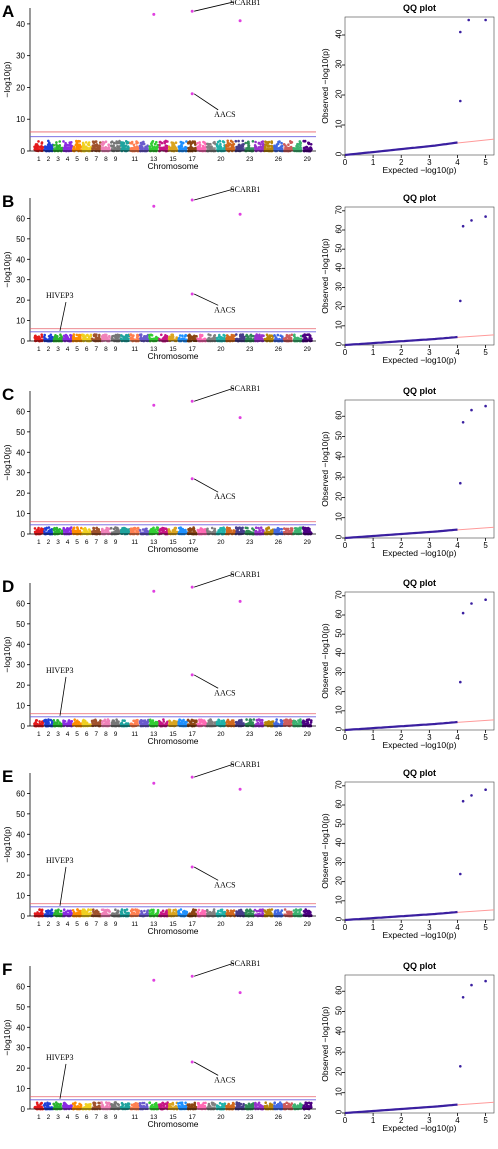  Describe the element at coordinates (106, 159) in the screenshot. I see `chromosome-tick-label: 8` at that location.